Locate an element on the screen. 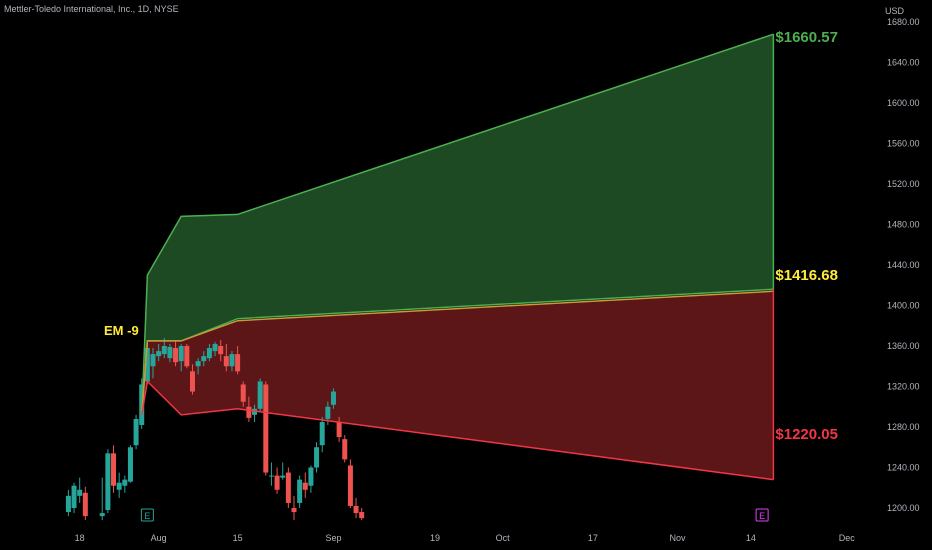  price-annotation: $1220.05 is located at coordinates (806, 434).